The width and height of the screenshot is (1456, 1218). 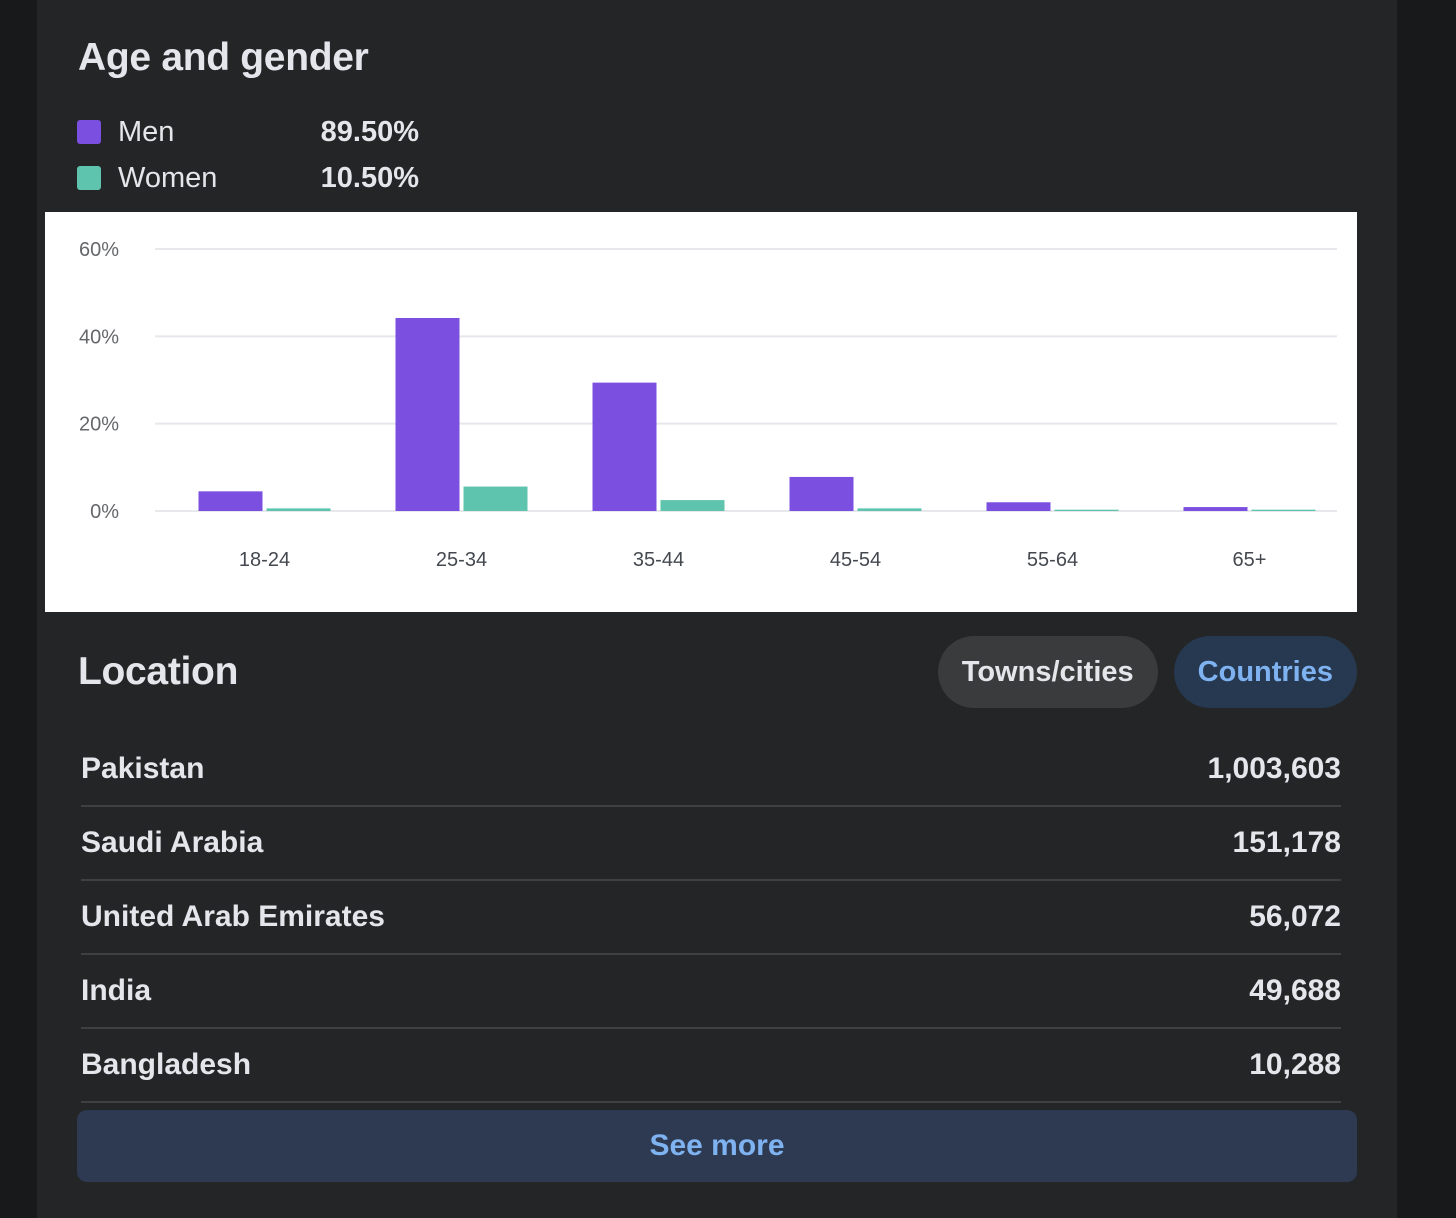 What do you see at coordinates (1283, 510) in the screenshot?
I see `bar-women-65+` at bounding box center [1283, 510].